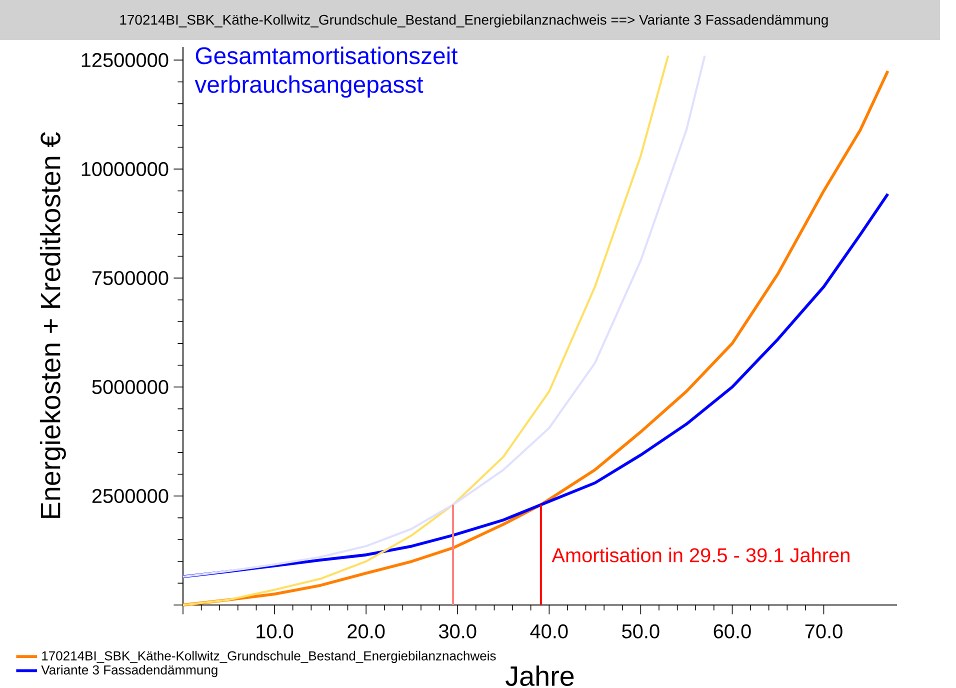  What do you see at coordinates (732, 631) in the screenshot?
I see `x-tick-label: 60.0` at bounding box center [732, 631].